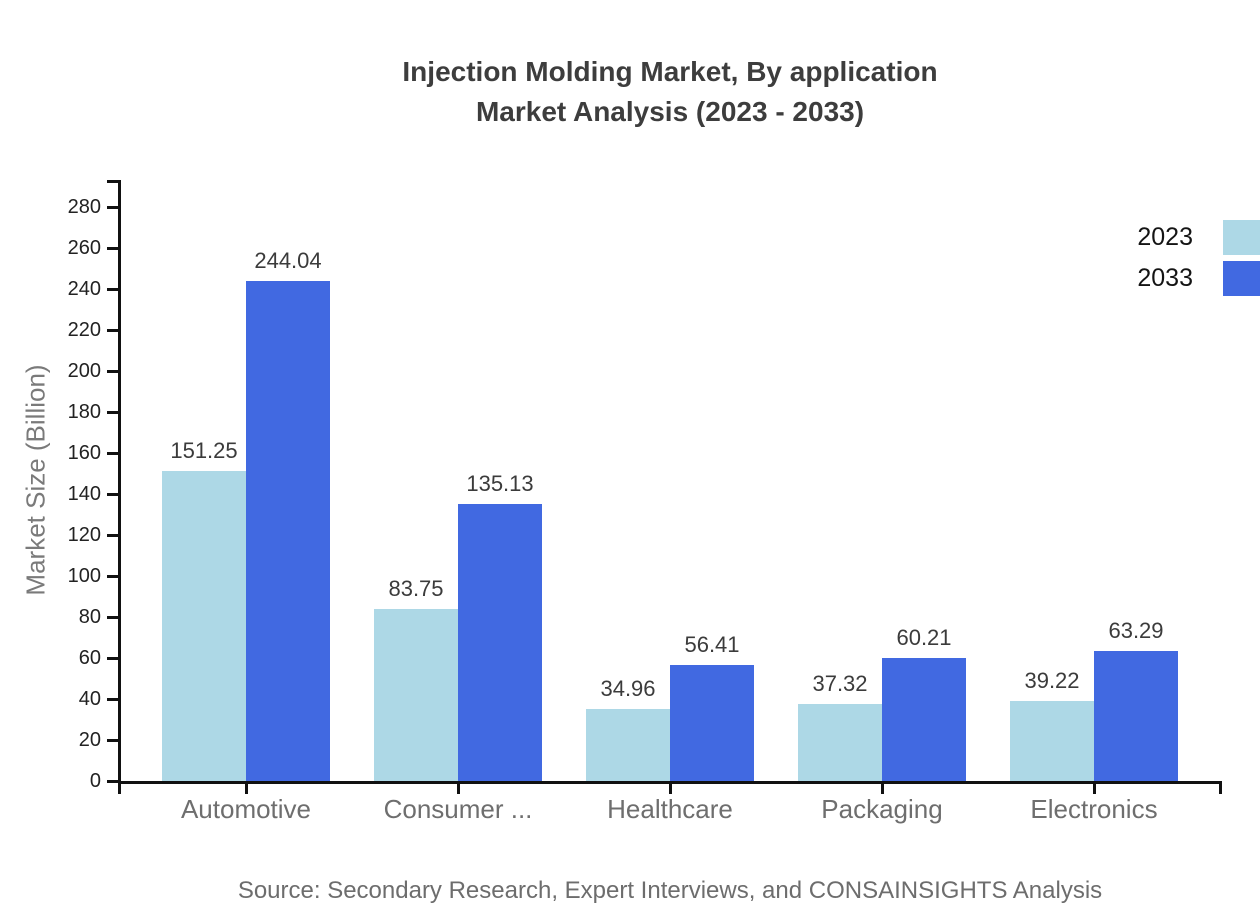 The image size is (1260, 920). Describe the element at coordinates (628, 688) in the screenshot. I see `value-label-2023-healthcare: 34.96` at that location.